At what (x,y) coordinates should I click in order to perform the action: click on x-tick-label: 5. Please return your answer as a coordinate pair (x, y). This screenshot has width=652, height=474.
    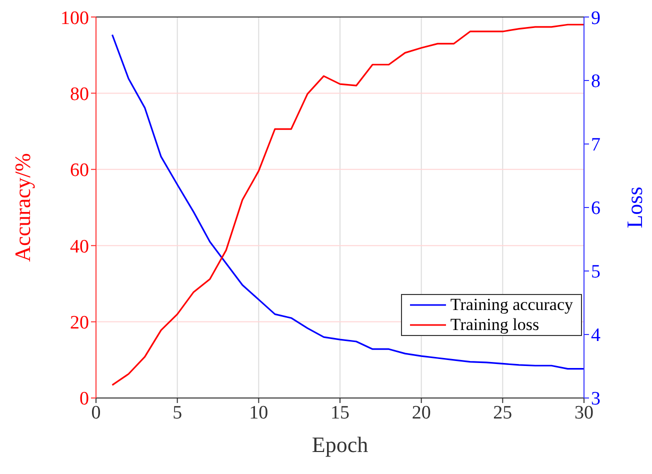
    Looking at the image, I should click on (177, 413).